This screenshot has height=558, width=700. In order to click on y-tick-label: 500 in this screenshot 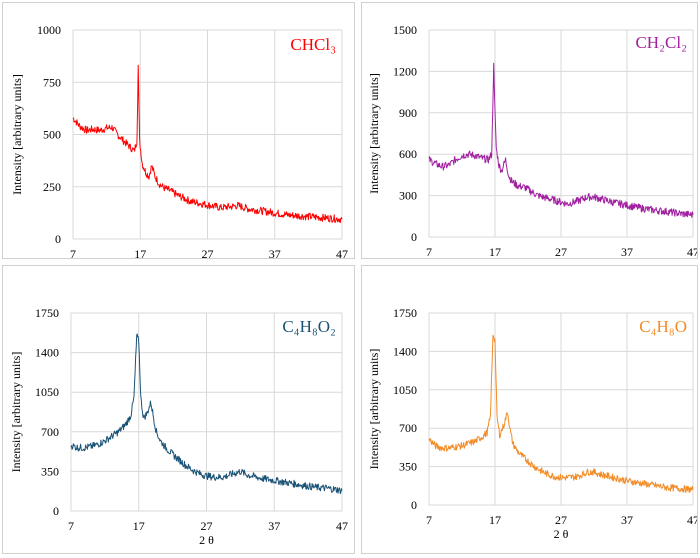, I will do `click(52, 135)`.